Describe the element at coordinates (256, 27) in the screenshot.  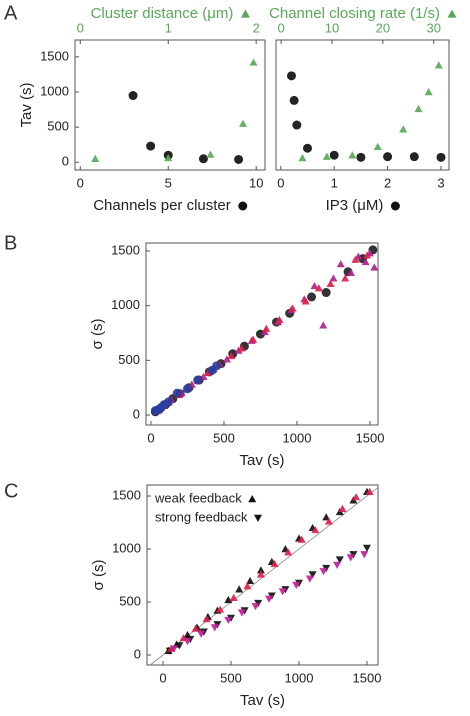
I see `x2-tick-label: 2` at that location.